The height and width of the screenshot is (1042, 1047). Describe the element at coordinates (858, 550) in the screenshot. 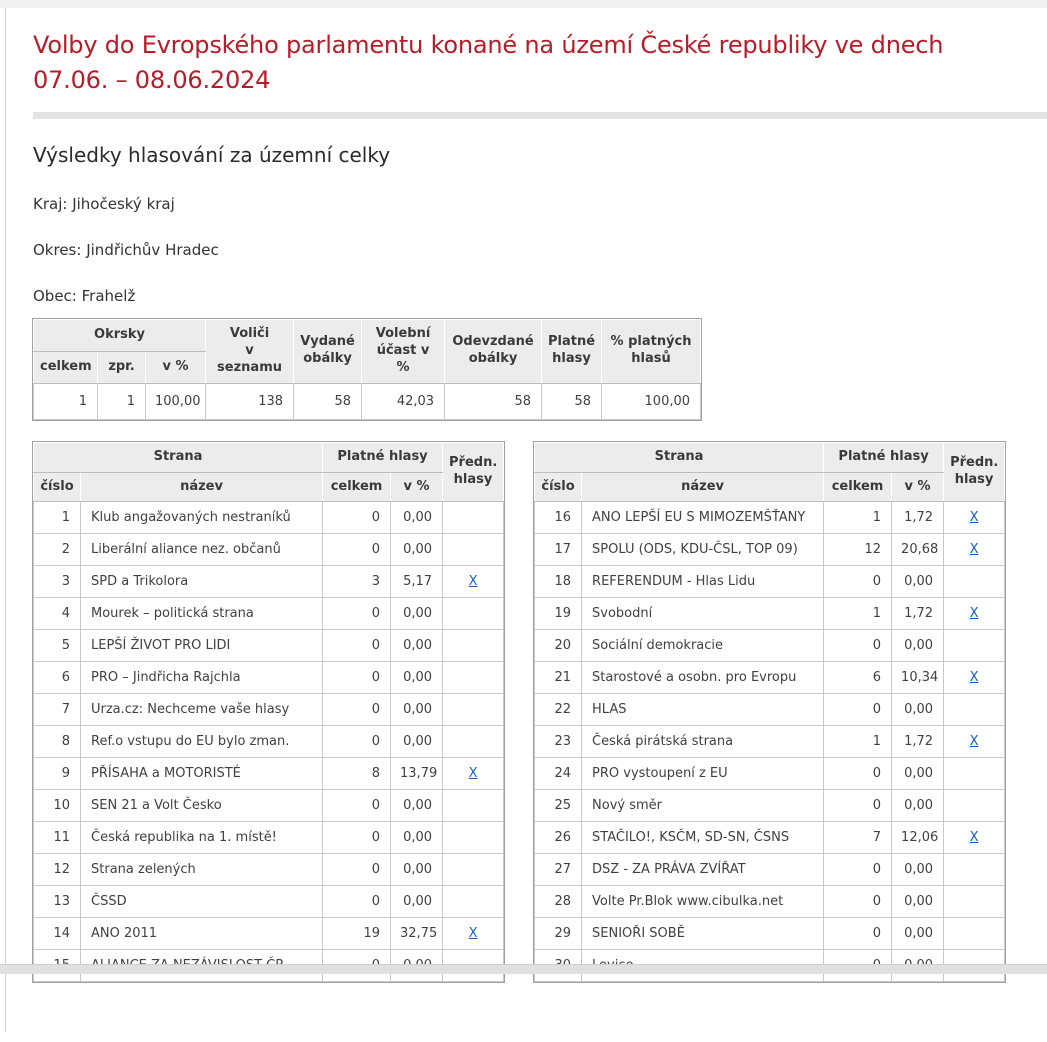

I see `party-votes-total: 12` at that location.